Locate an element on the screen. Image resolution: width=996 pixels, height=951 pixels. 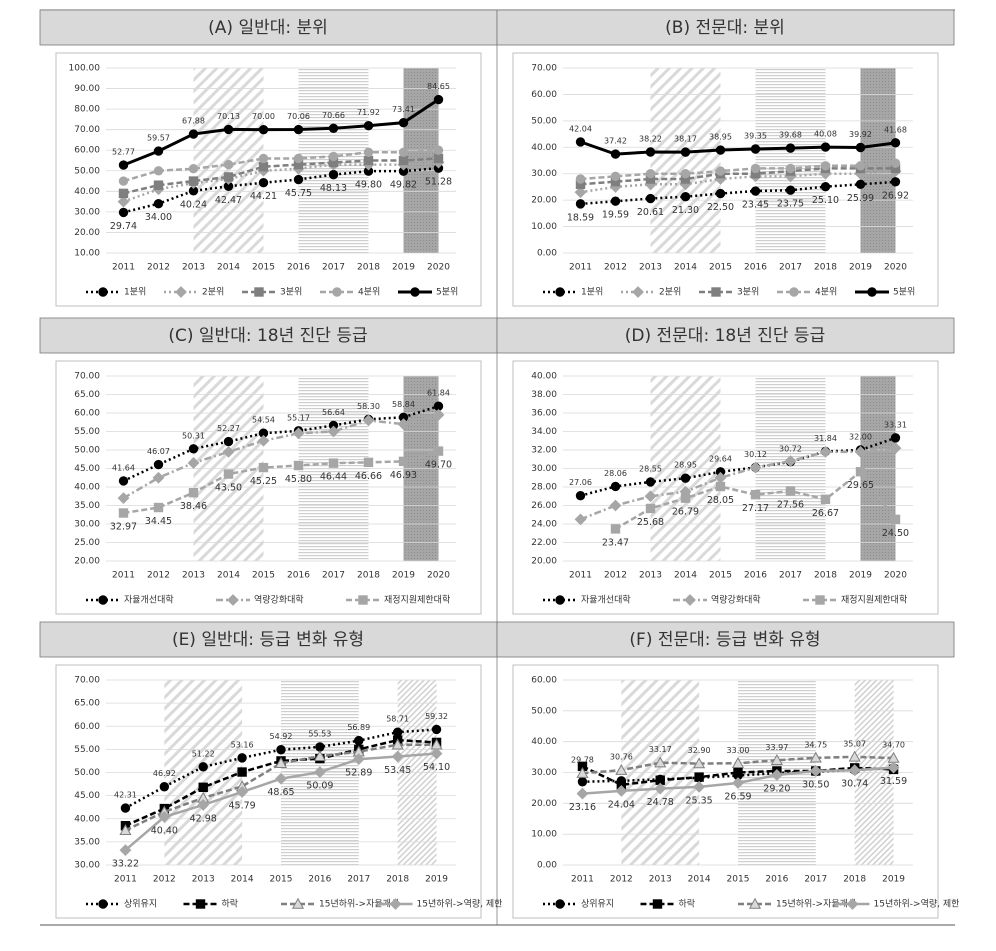
y-tick-label: 10.00 is located at coordinates (544, 835).